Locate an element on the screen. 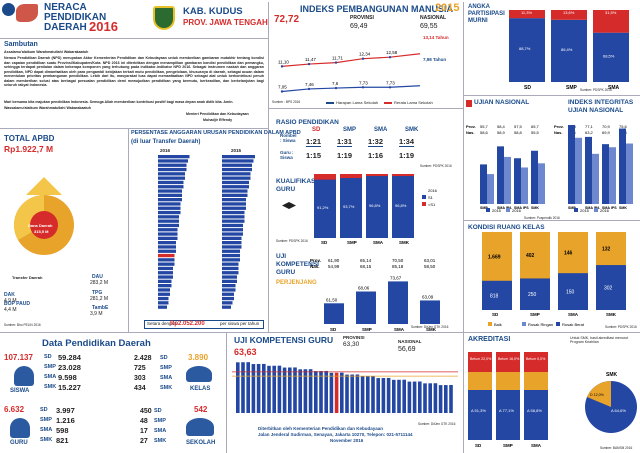 The image size is (640, 453). ukg-title2: KOMPETENSI is located at coordinates (297, 264).